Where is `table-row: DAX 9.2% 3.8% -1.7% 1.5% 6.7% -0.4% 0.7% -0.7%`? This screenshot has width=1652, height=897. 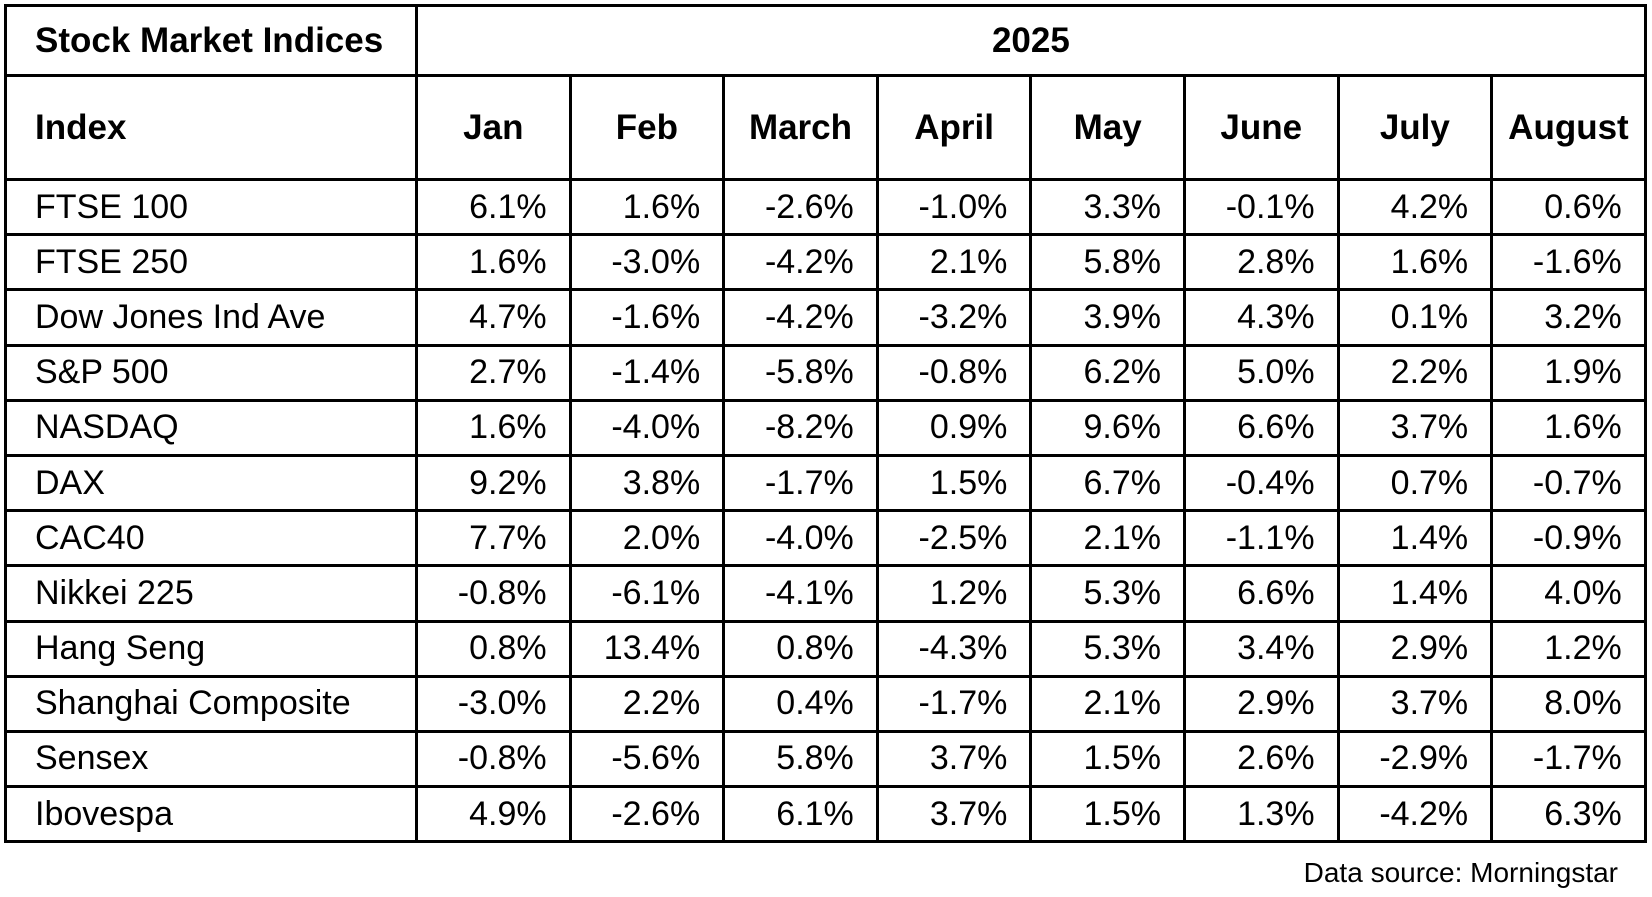
table-row: DAX 9.2% 3.8% -1.7% 1.5% 6.7% -0.4% 0.7% -0.7% is located at coordinates (825, 483).